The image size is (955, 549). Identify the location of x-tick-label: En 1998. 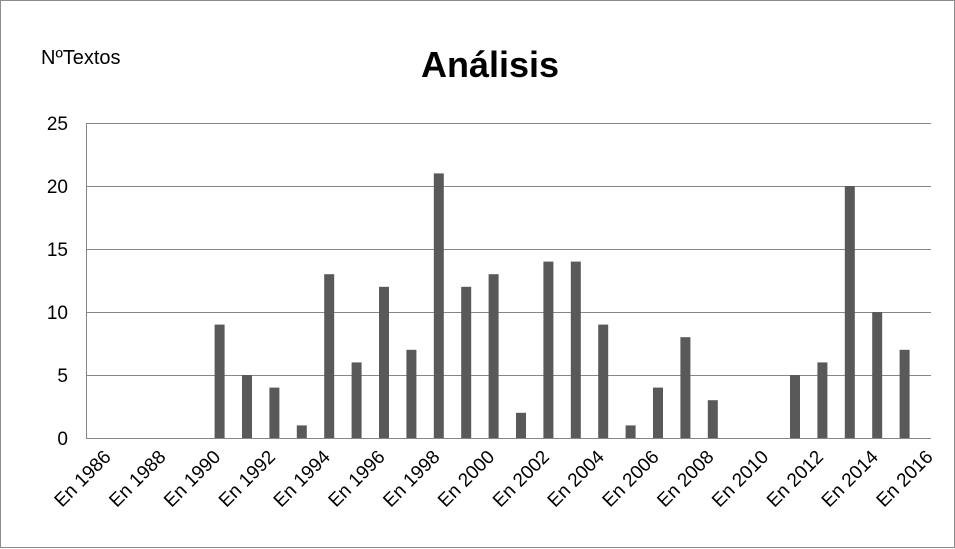
(411, 479).